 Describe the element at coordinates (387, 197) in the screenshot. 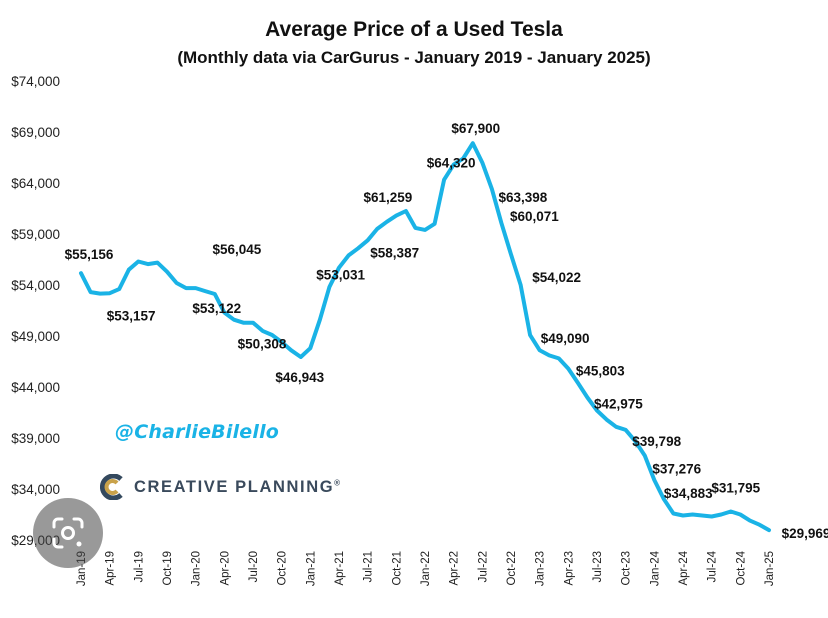

I see `data-label: $61,259` at that location.